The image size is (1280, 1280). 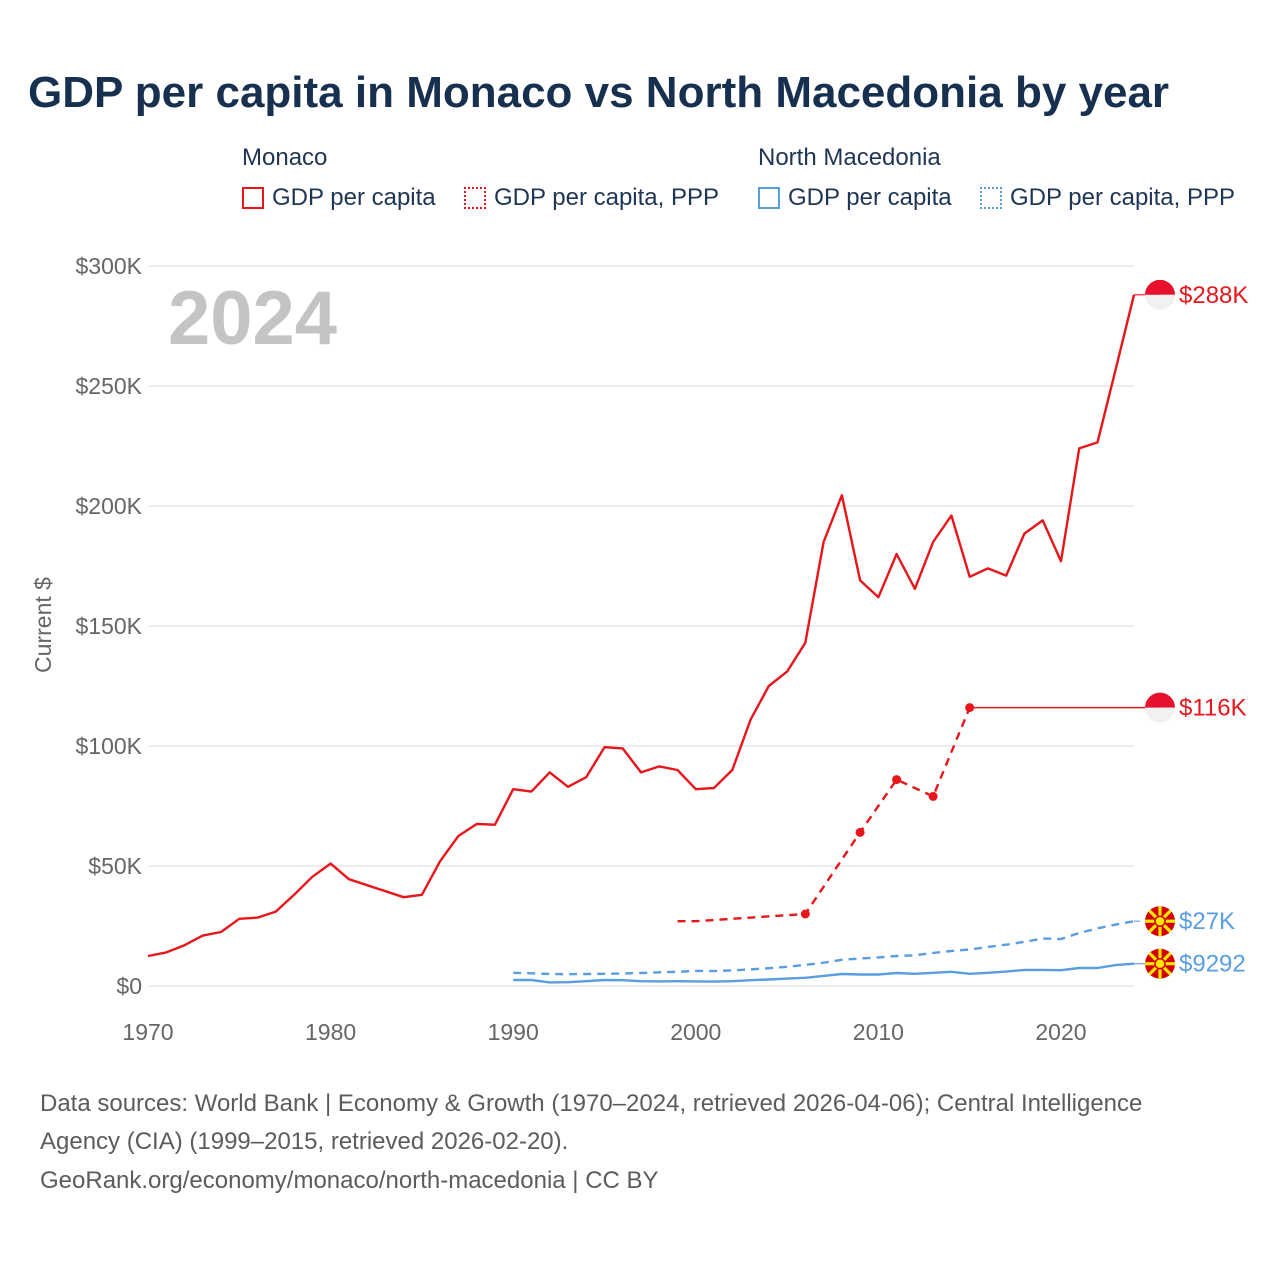 I want to click on legend-item-north-macedonia-gdp: GDP per capita, so click(x=855, y=198).